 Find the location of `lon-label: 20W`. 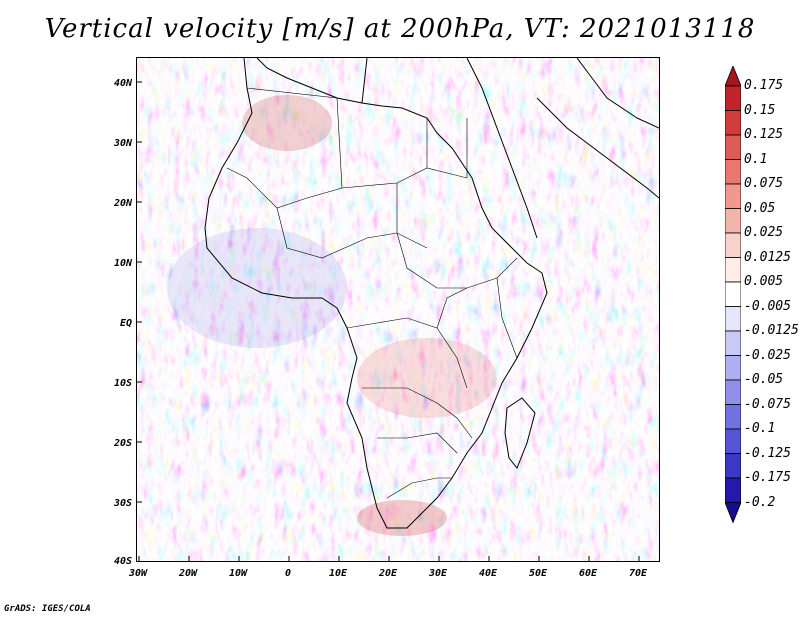

lon-label: 20W is located at coordinates (188, 573).